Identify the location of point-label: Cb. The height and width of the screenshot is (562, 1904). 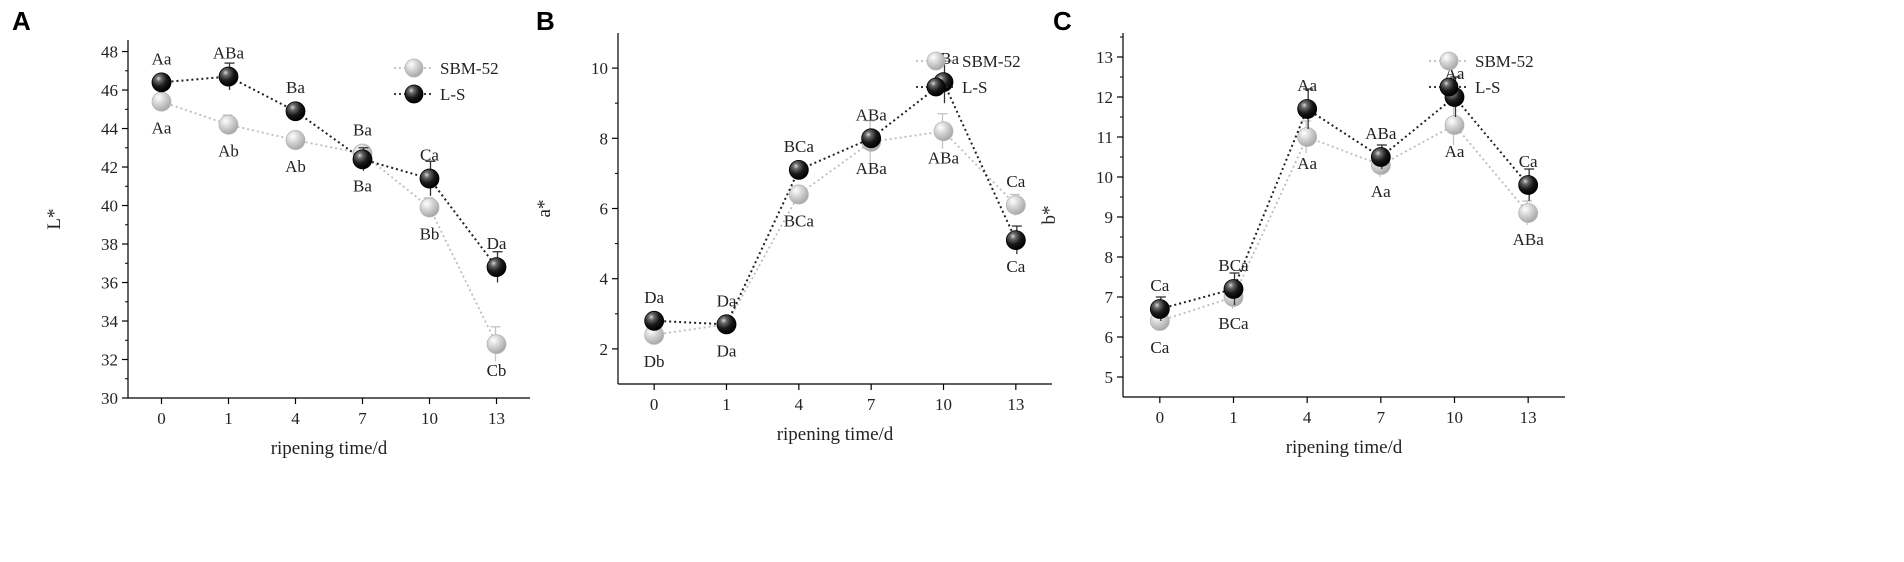
(497, 370).